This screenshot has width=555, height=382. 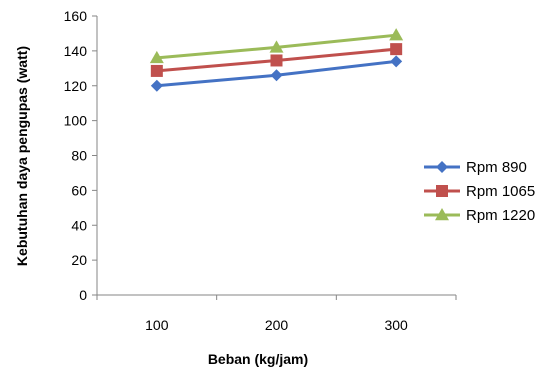 I want to click on series-lines, so click(x=276, y=60).